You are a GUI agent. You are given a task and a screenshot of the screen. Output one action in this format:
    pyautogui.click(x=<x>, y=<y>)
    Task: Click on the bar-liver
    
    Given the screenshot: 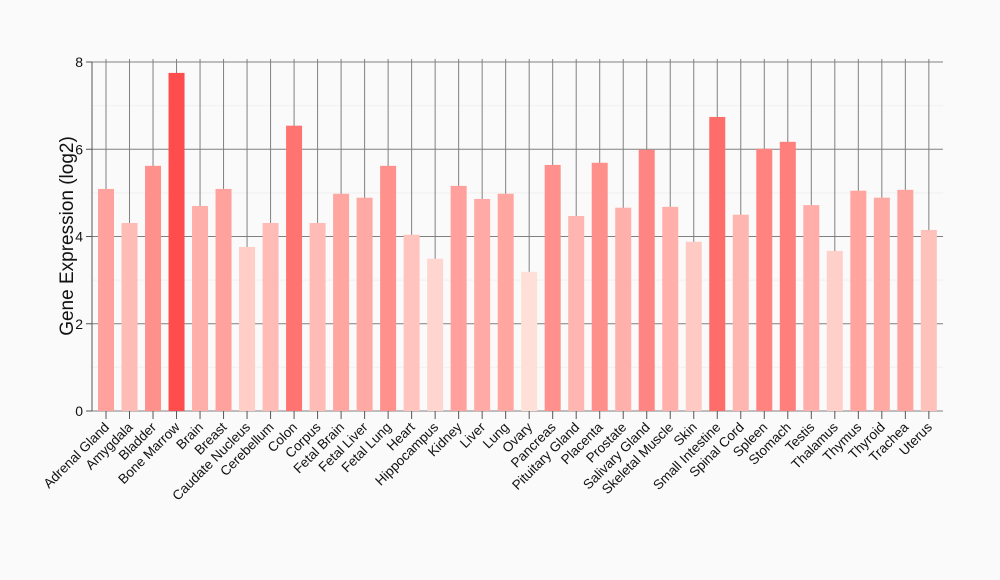 What is the action you would take?
    pyautogui.click(x=482, y=304)
    